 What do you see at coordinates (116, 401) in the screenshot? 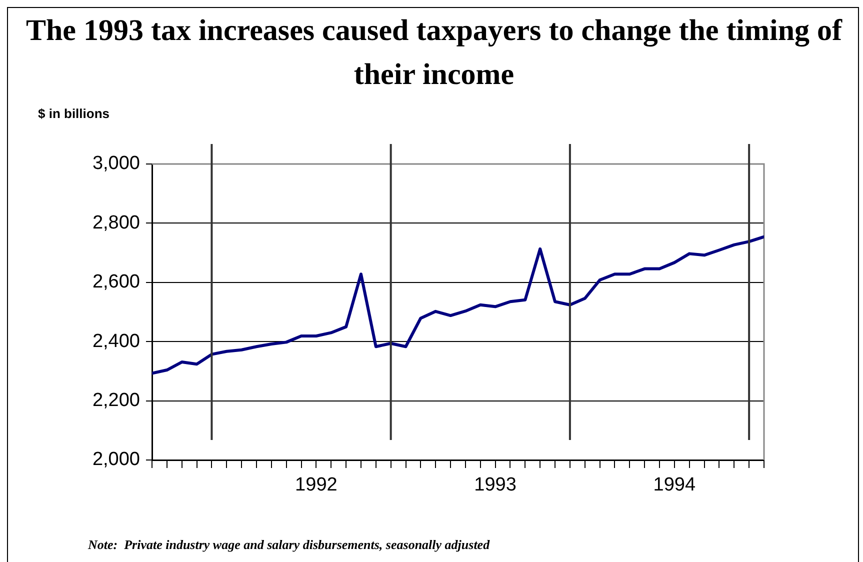
I see `y-tick-label: 2,200` at bounding box center [116, 401].